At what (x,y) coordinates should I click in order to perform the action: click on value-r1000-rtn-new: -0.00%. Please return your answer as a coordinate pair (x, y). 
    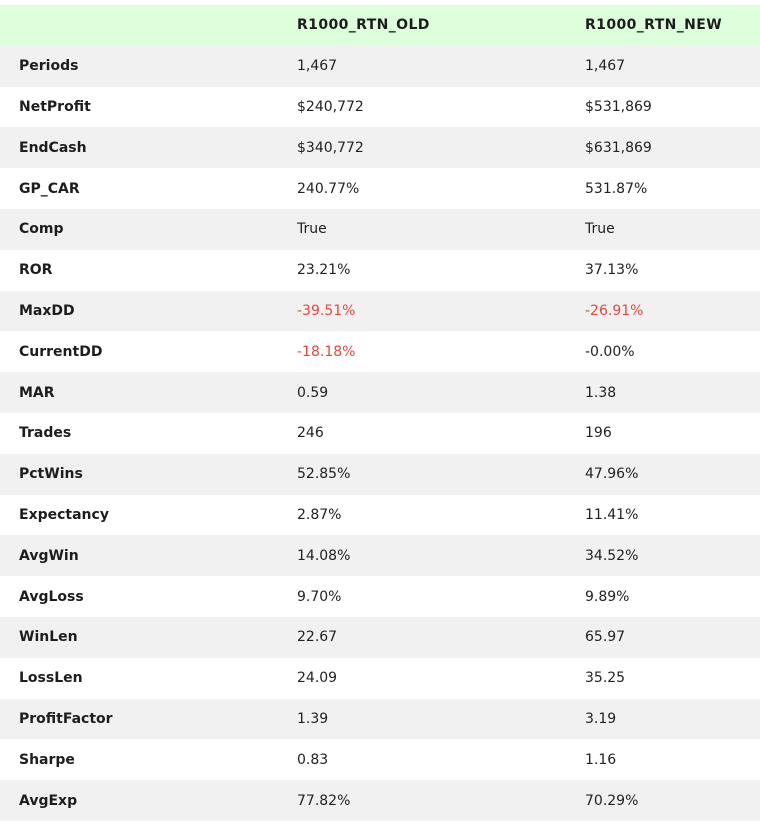
    Looking at the image, I should click on (610, 351).